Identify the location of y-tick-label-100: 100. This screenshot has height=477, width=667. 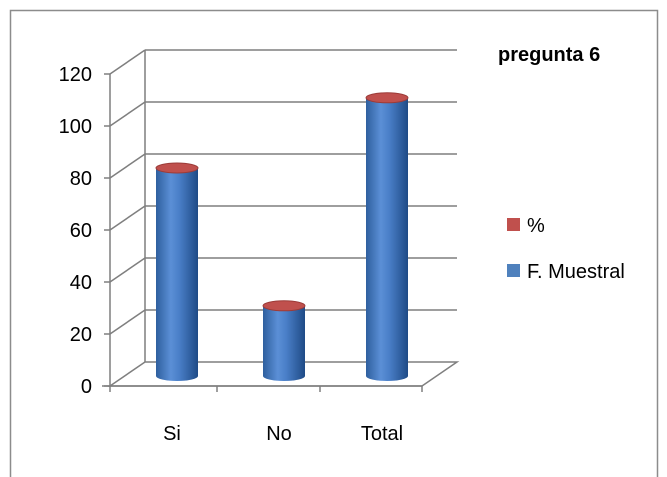
(75, 127).